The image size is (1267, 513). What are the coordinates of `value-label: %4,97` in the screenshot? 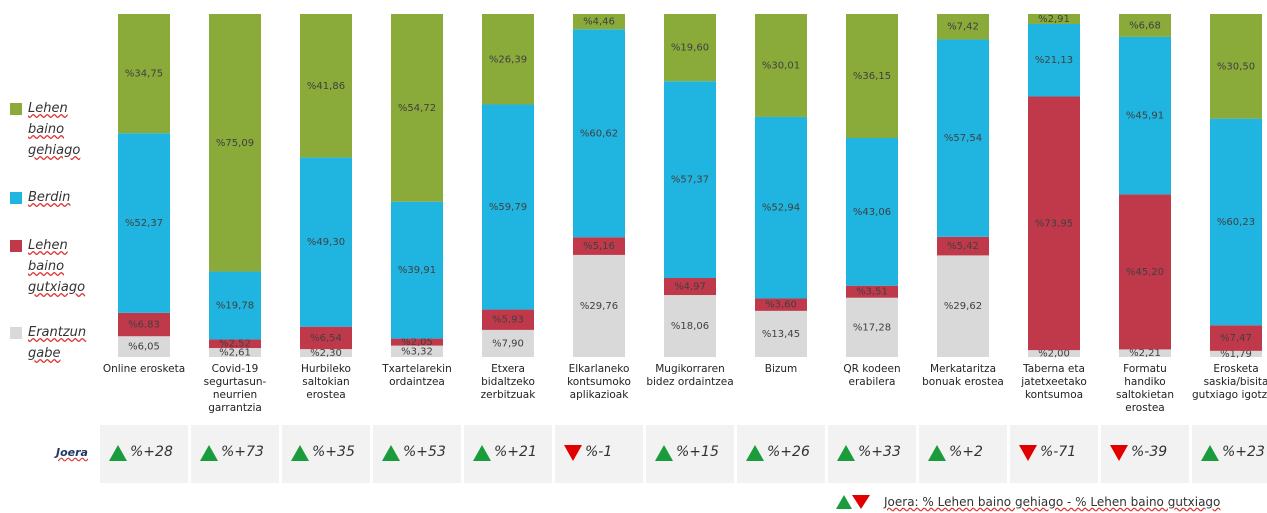 It's located at (690, 287).